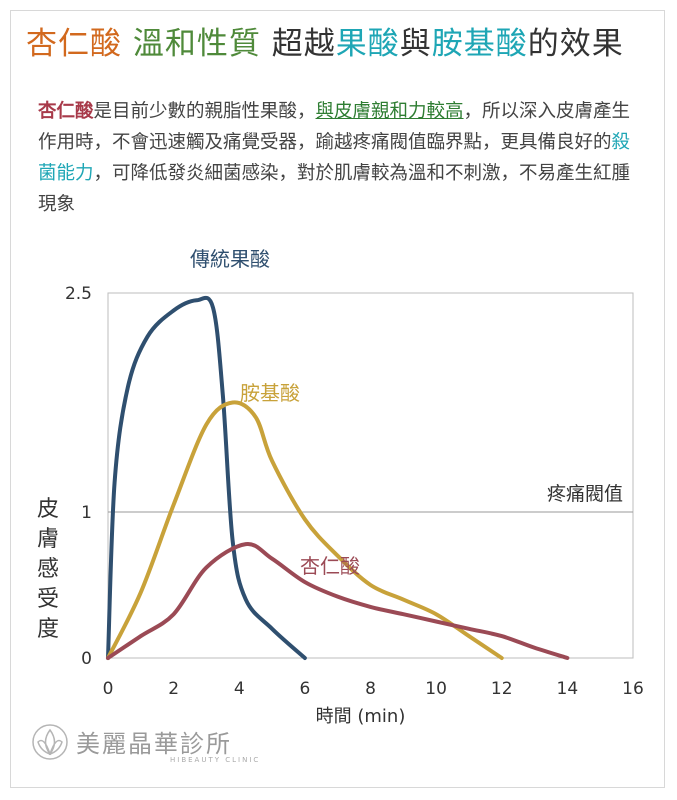 The width and height of the screenshot is (677, 800). Describe the element at coordinates (48, 629) in the screenshot. I see `y-axis-label-char-4: 度` at that location.